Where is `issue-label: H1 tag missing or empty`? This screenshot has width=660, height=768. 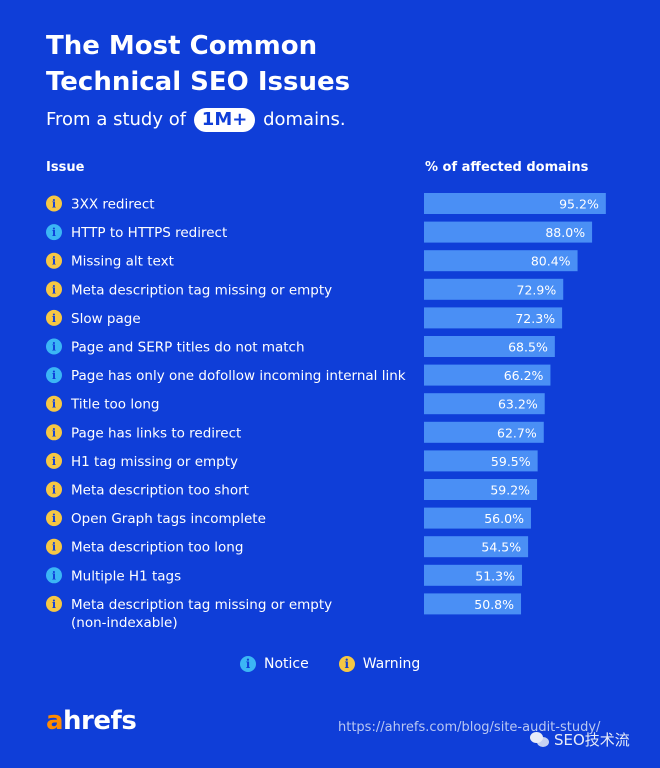
issue-label: H1 tag missing or empty is located at coordinates (154, 462).